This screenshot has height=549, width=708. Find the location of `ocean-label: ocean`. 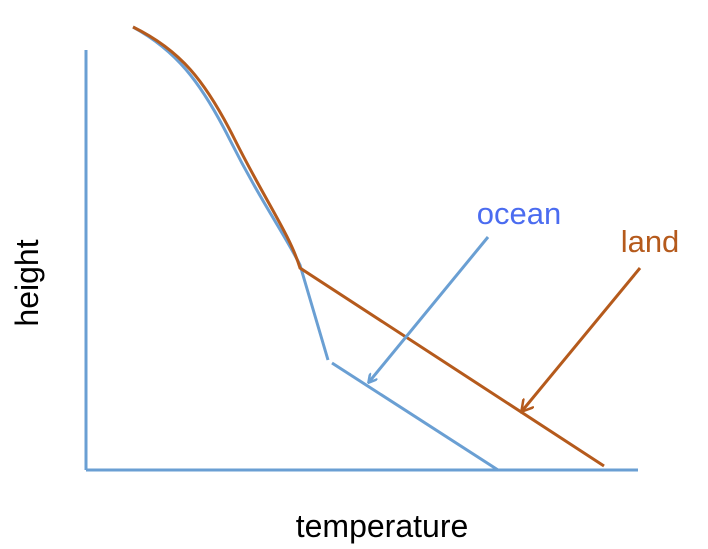

ocean-label: ocean is located at coordinates (519, 213).